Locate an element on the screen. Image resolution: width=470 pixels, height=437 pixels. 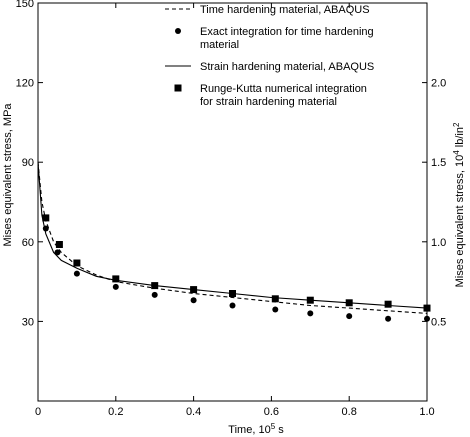
y-tick-label: 150 is located at coordinates (25, 5).